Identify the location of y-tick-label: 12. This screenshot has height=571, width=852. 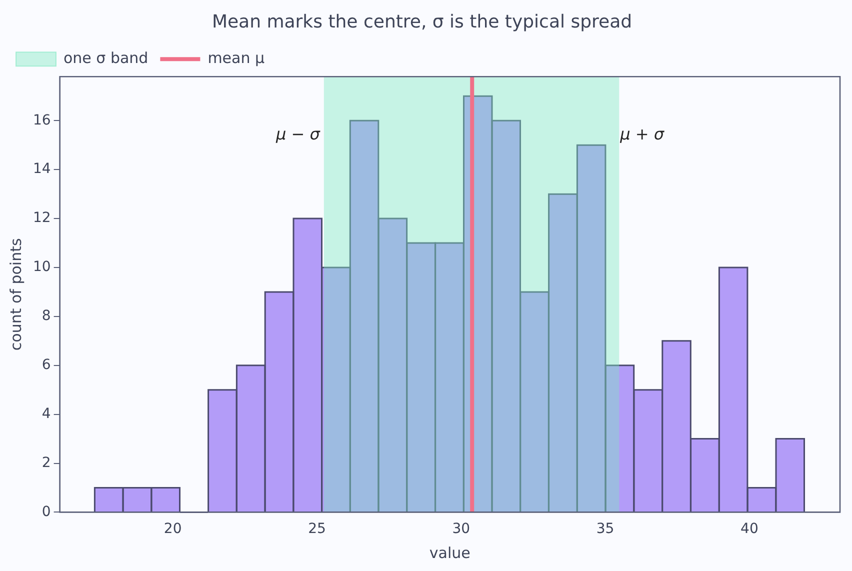
(41, 218).